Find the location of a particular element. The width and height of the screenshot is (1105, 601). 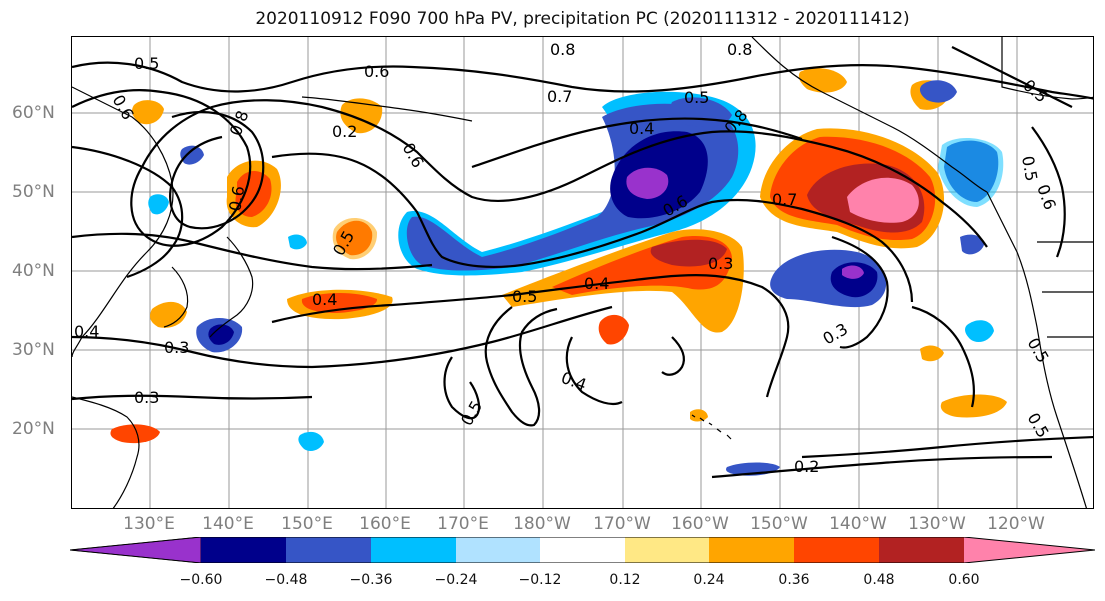

lon-label-120w: 120°W is located at coordinates (1016, 524).